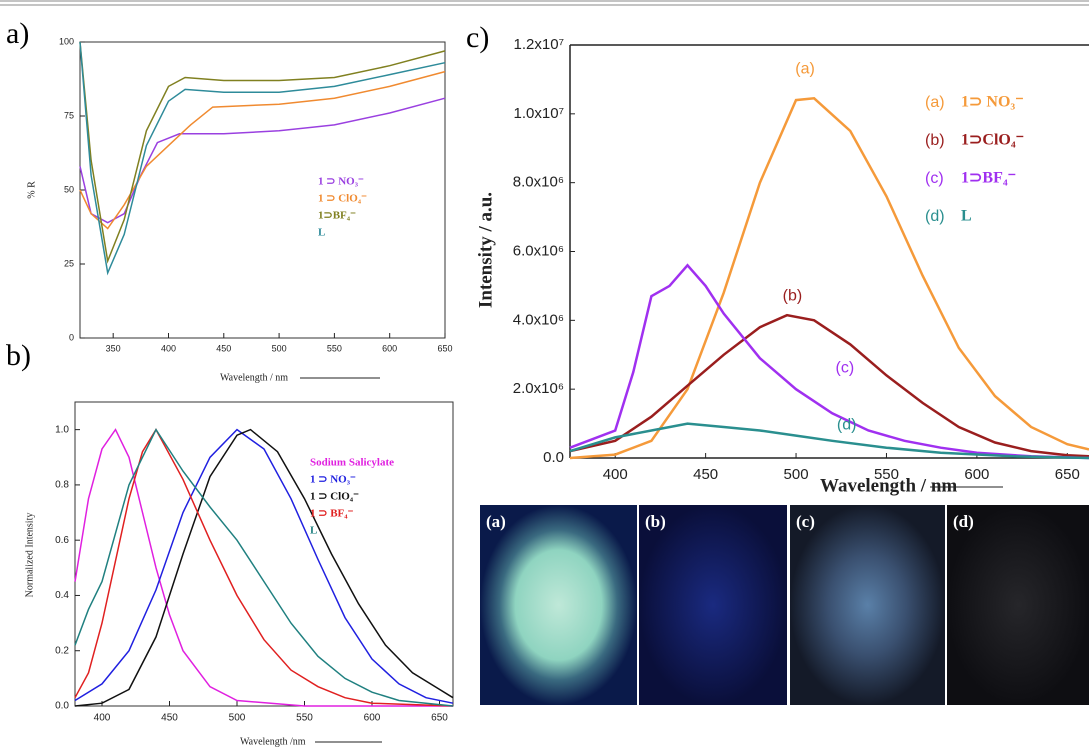 The width and height of the screenshot is (1089, 750). What do you see at coordinates (66, 41) in the screenshot?
I see `y-tick-label: 100` at bounding box center [66, 41].